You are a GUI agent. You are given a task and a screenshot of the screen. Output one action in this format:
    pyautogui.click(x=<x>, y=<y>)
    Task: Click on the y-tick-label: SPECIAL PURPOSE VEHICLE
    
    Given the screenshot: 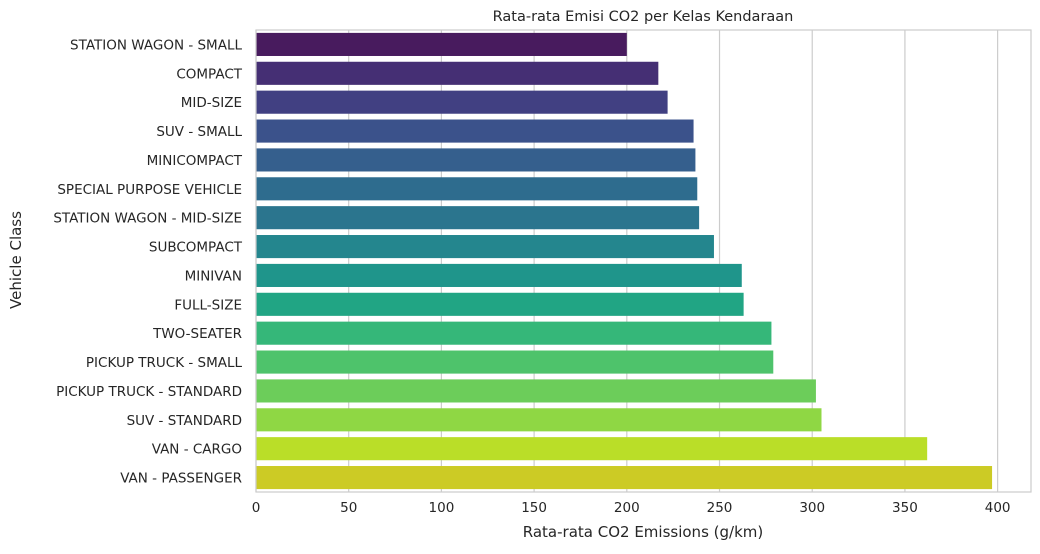 What is the action you would take?
    pyautogui.click(x=149, y=190)
    